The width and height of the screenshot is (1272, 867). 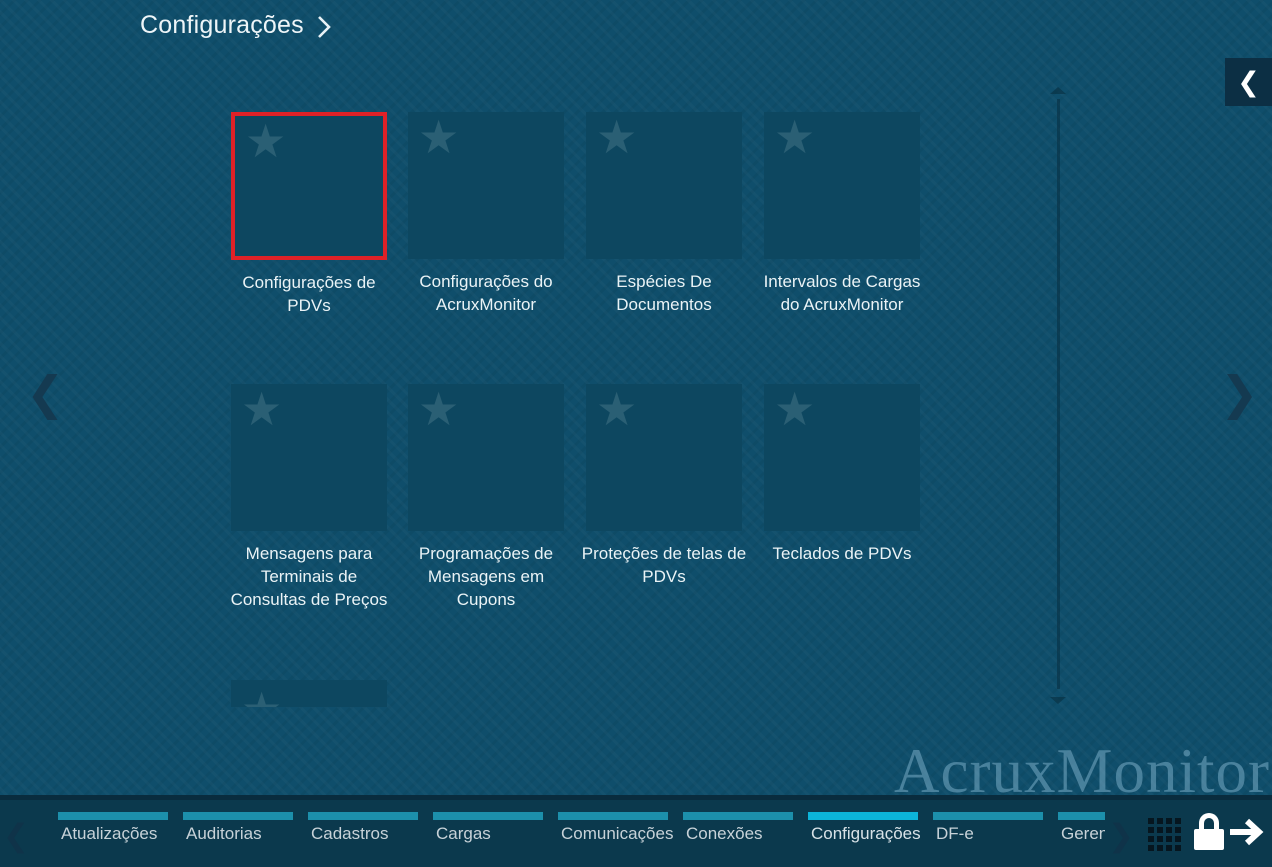 I want to click on tab-atualizacoes: Atualizações, so click(x=113, y=828).